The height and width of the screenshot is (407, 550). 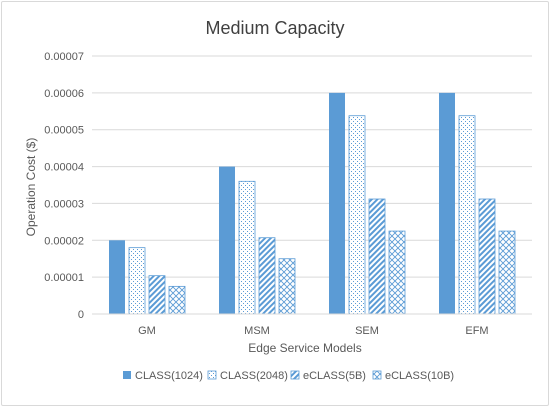 I want to click on y-axis-title: Operation Cost ($), so click(x=31, y=187).